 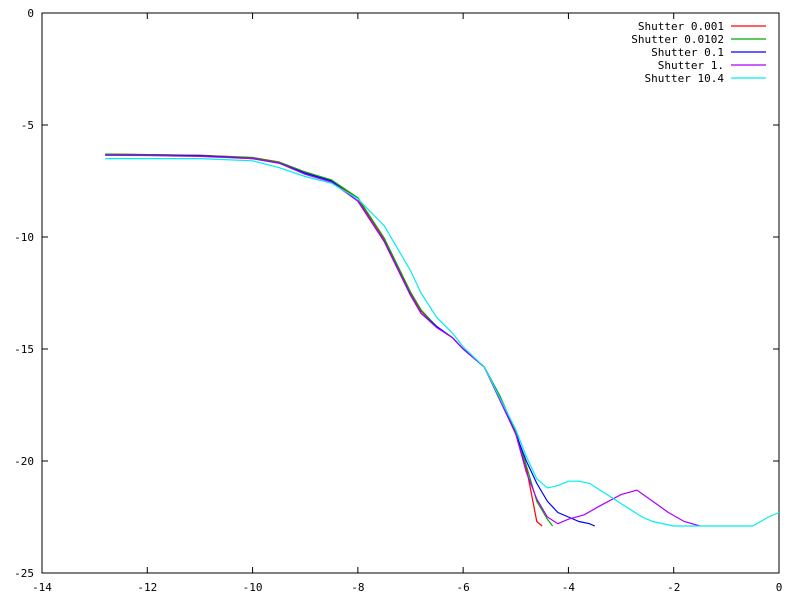 What do you see at coordinates (24, 237) in the screenshot?
I see `y-tick-label: -10` at bounding box center [24, 237].